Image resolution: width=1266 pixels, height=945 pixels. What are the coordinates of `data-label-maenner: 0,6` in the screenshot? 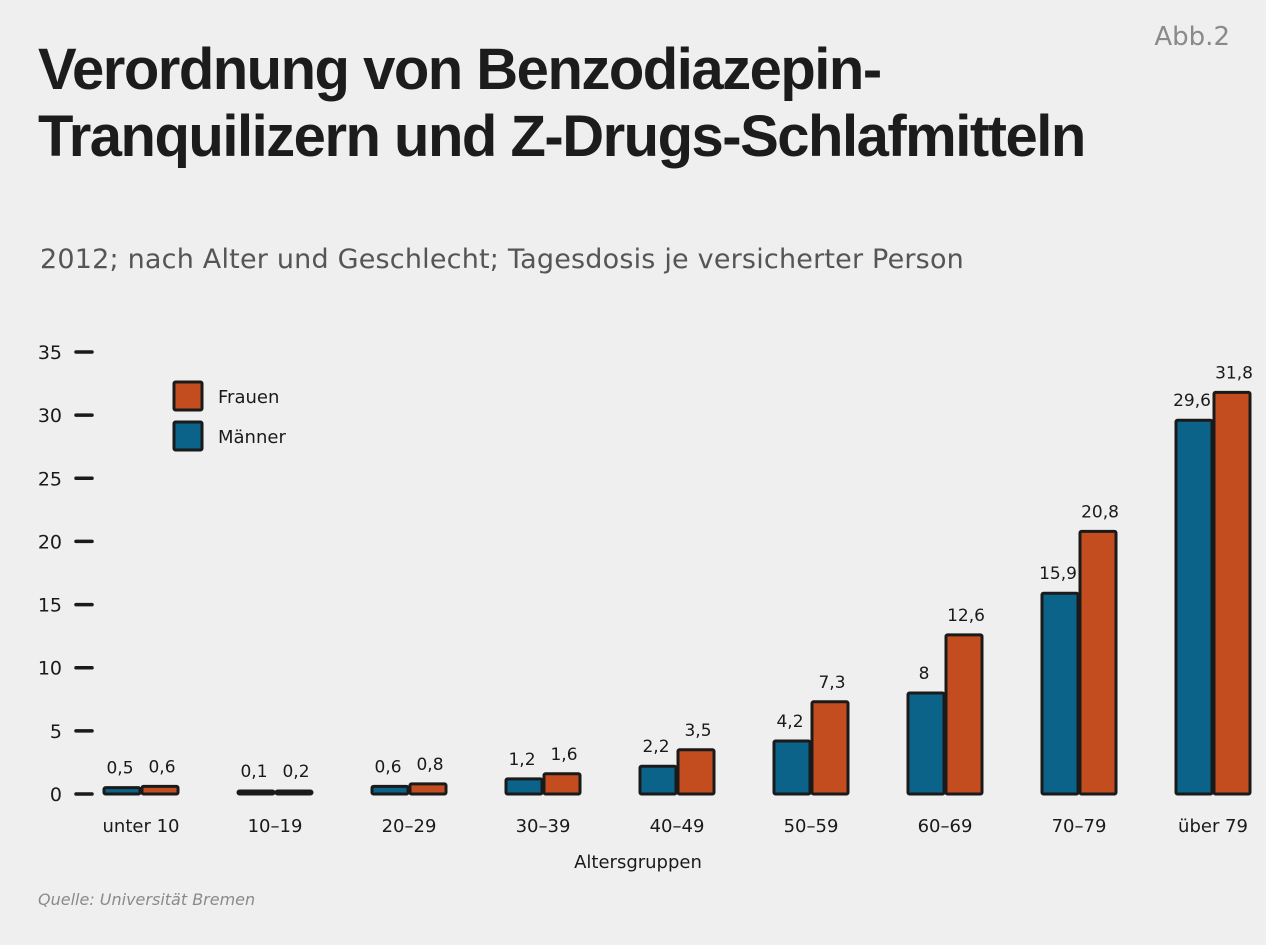 It's located at (387, 767).